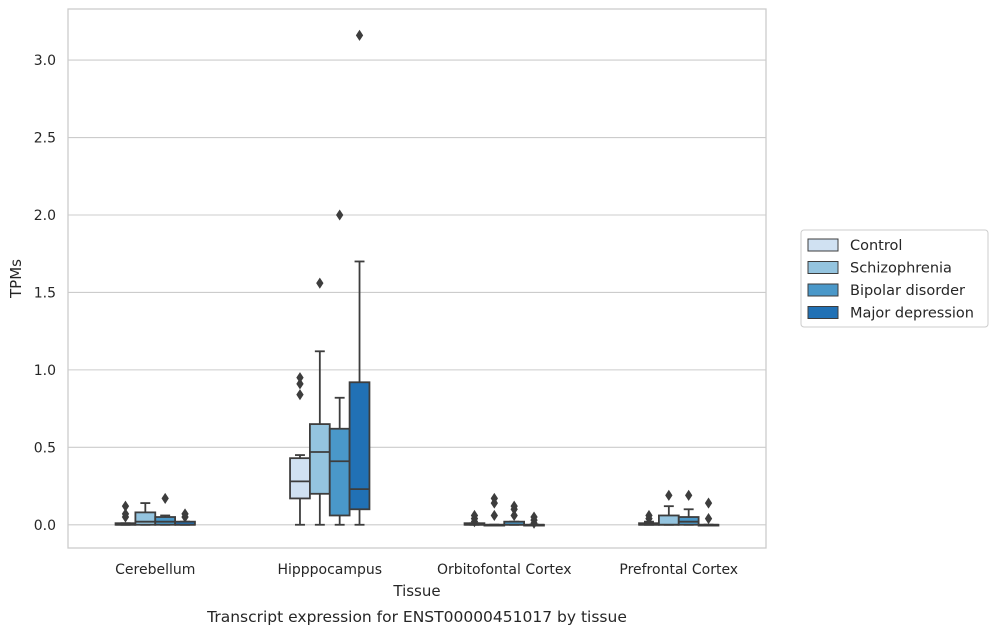 This screenshot has width=997, height=634. What do you see at coordinates (45, 448) in the screenshot?
I see `y-tick-label: 0.5` at bounding box center [45, 448].